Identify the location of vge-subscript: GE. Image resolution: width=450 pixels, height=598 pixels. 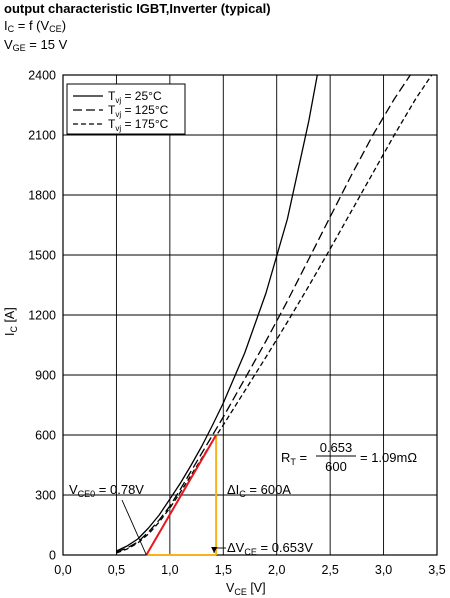
(19, 48).